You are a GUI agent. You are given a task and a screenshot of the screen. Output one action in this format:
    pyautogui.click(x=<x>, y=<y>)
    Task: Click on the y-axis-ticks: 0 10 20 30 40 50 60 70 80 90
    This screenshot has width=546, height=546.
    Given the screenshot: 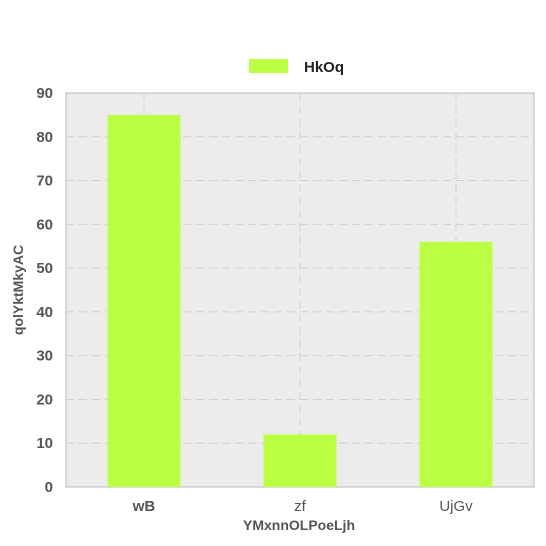 What is the action you would take?
    pyautogui.click(x=44, y=290)
    